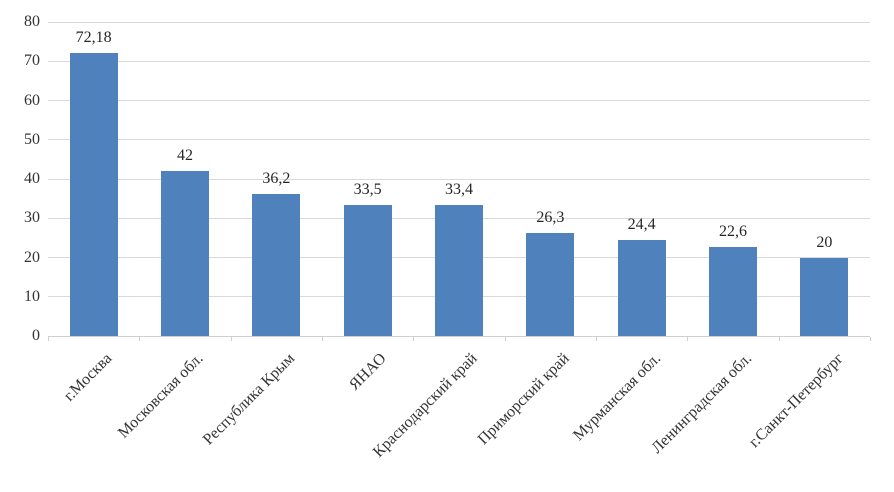 The width and height of the screenshot is (894, 492). Describe the element at coordinates (249, 399) in the screenshot. I see `category-label: Республика Крым` at that location.